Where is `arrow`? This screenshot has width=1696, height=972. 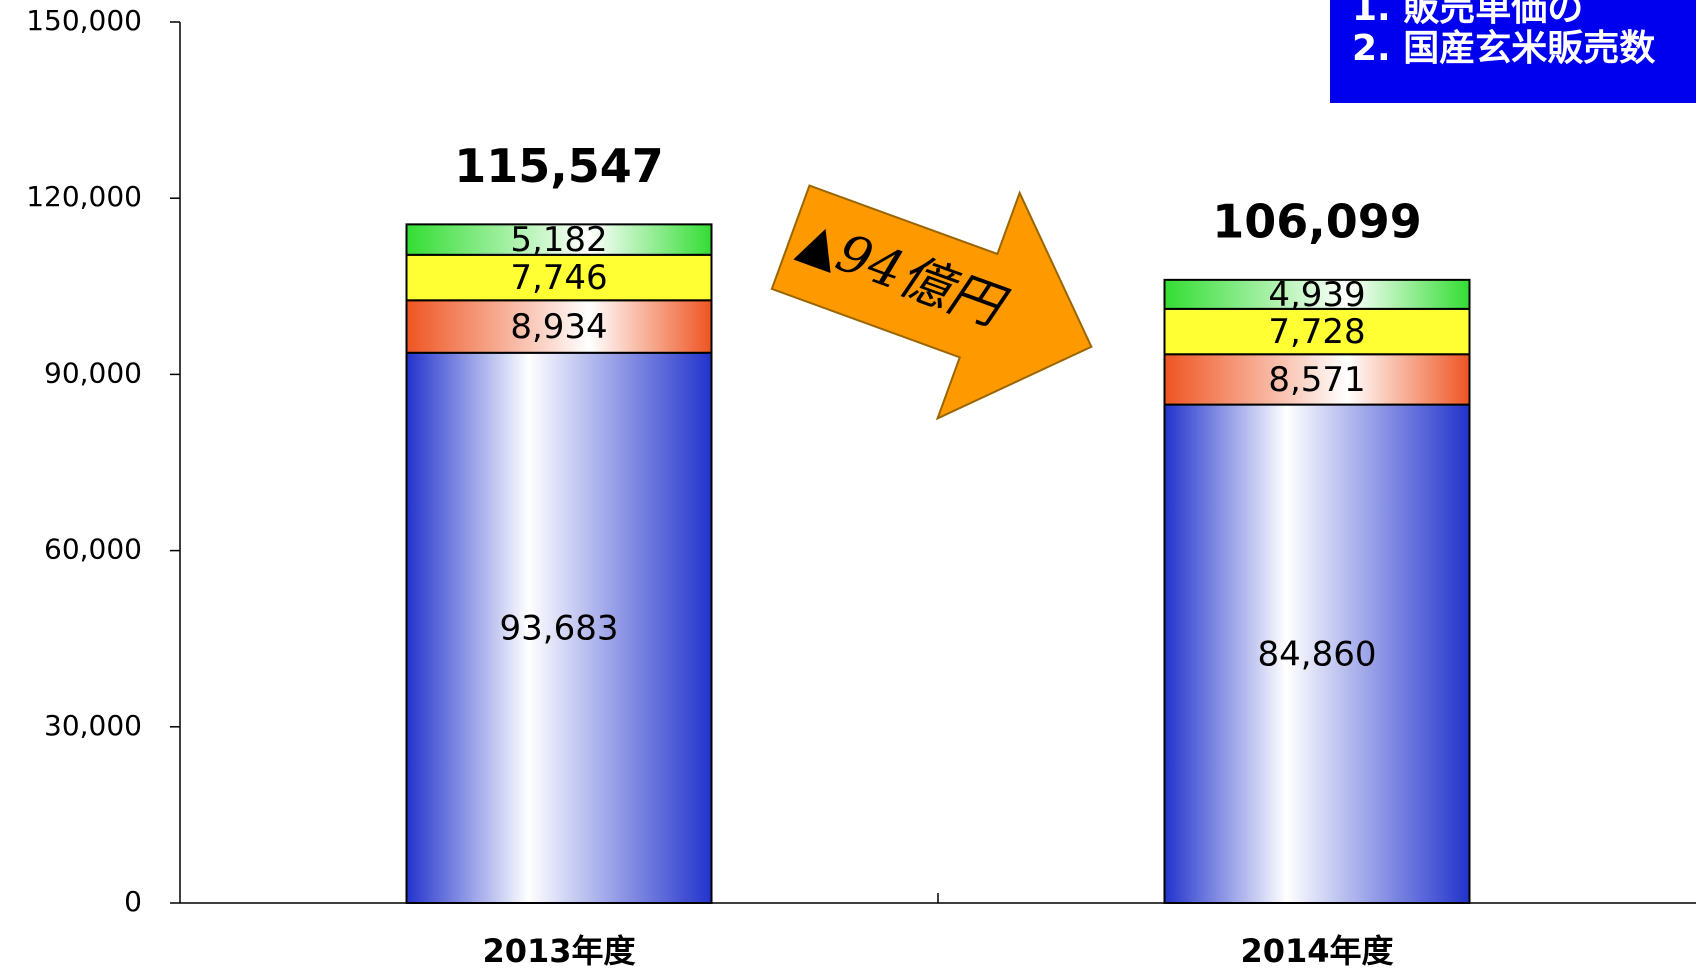
arrow is located at coordinates (931, 302).